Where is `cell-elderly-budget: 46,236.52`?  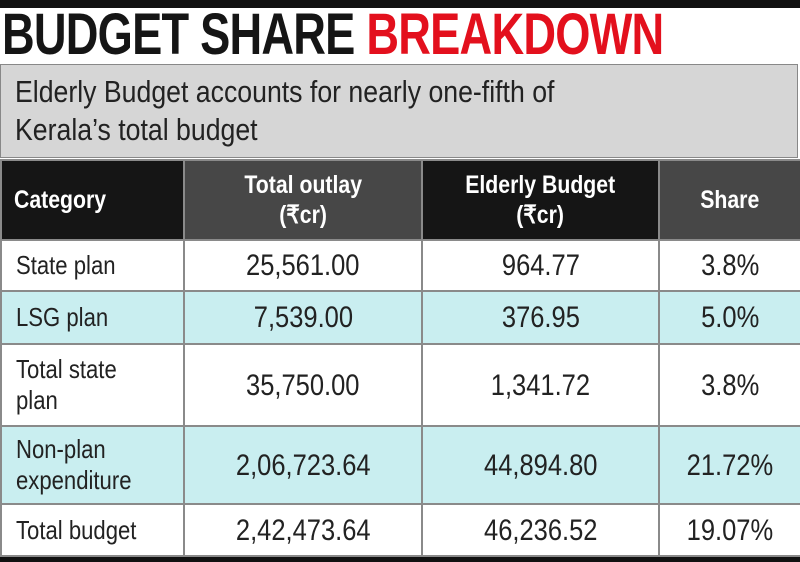 cell-elderly-budget: 46,236.52 is located at coordinates (540, 530).